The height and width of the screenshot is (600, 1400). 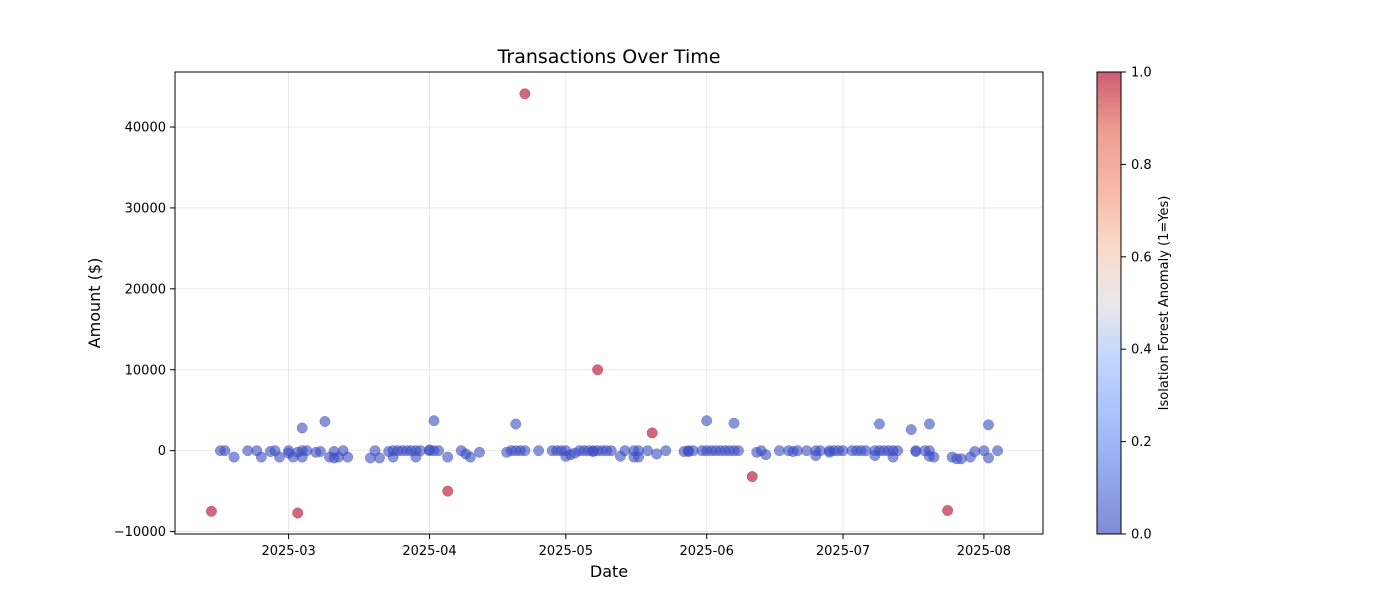 I want to click on colorbar-ticks: 0.0 0.2 0.4 0.6 0.8 1.0, so click(x=1136, y=304).